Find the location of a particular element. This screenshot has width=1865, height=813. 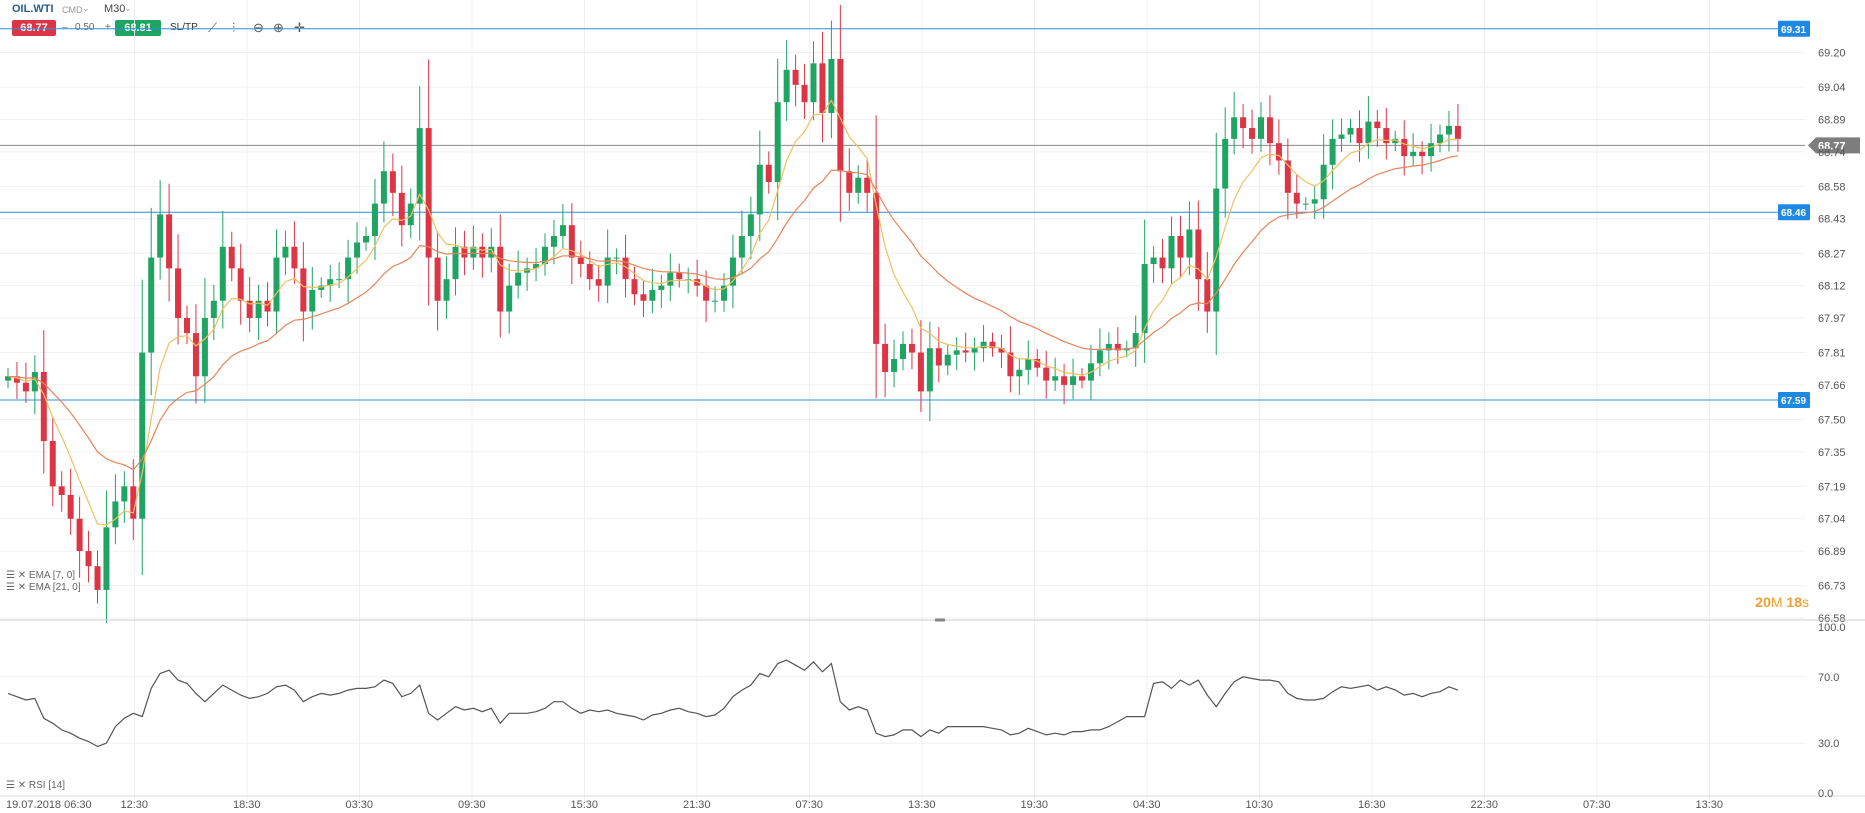

candle-type-icon: ⫶ is located at coordinates (234, 27).